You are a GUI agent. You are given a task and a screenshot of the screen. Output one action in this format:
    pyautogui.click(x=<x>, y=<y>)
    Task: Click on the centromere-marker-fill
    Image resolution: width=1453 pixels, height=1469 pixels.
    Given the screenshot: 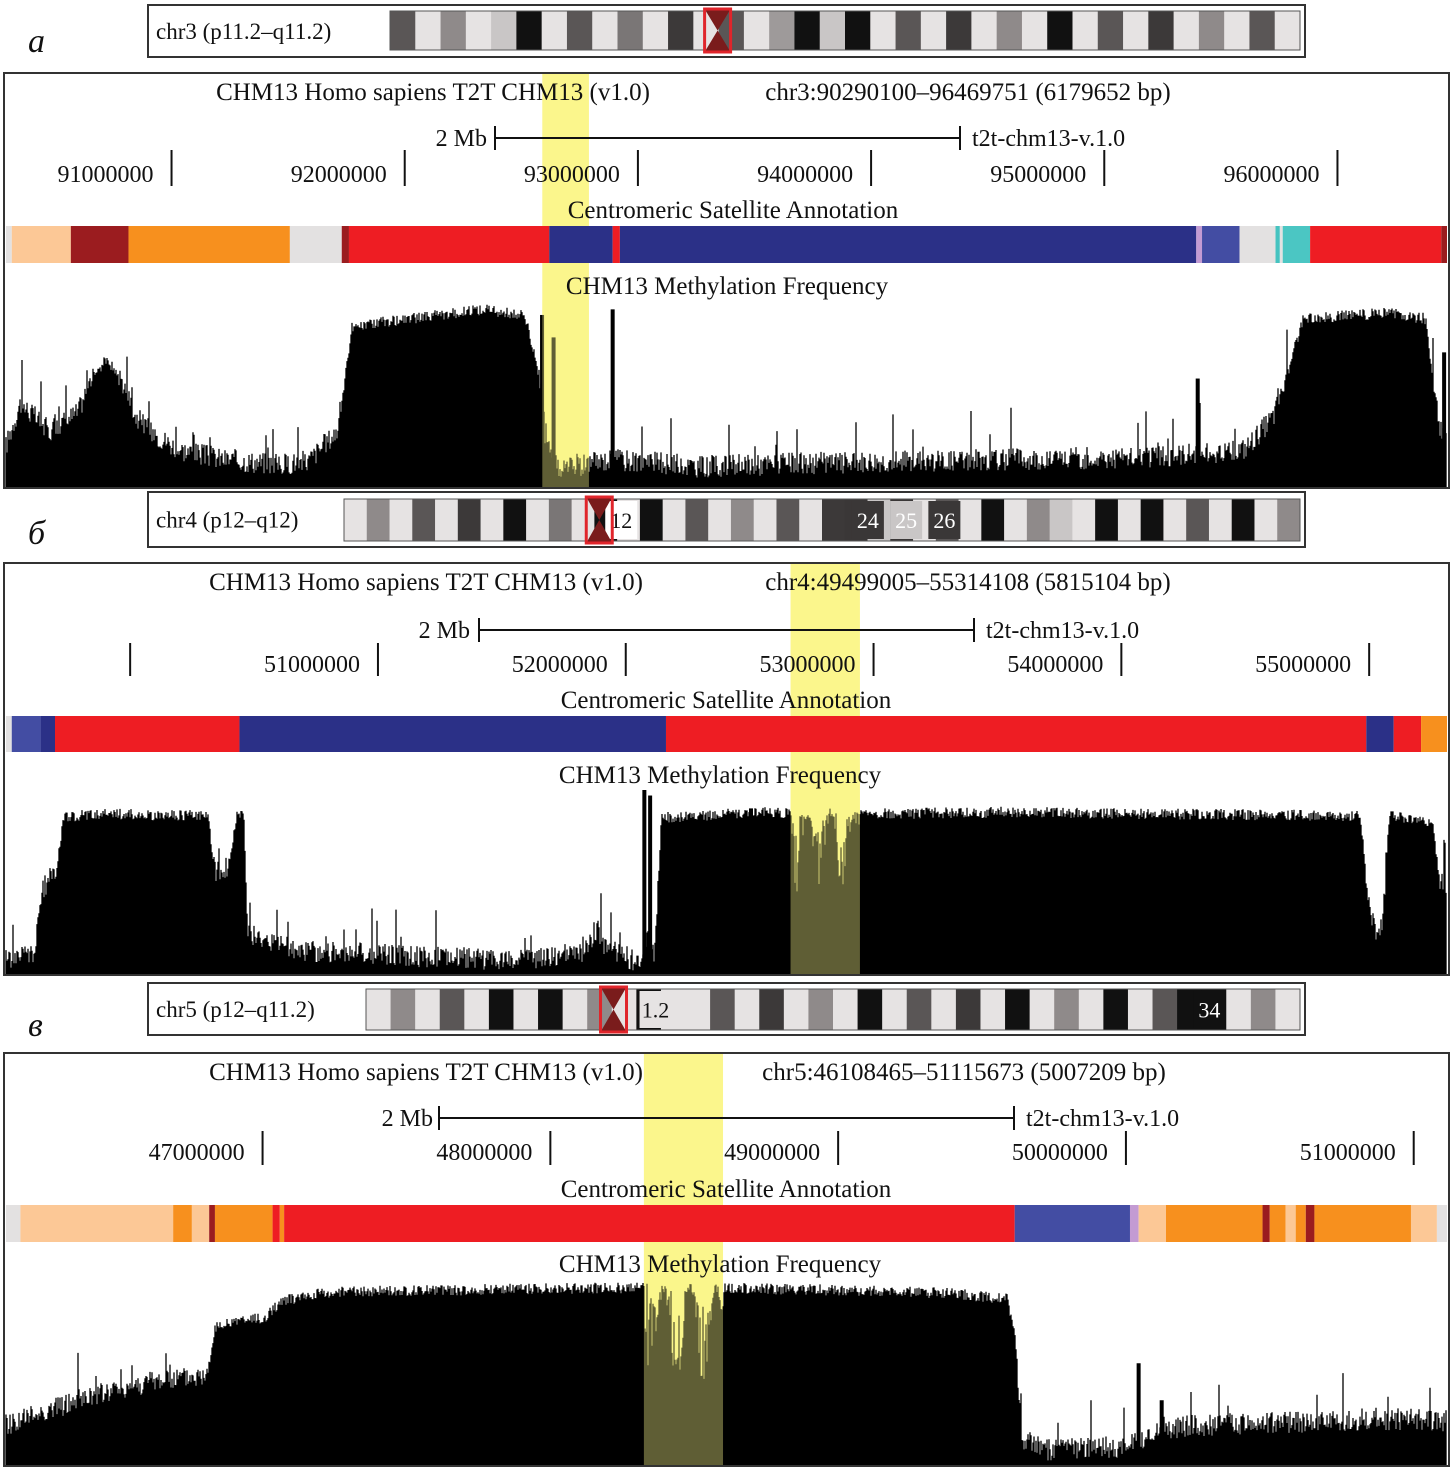 What is the action you would take?
    pyautogui.click(x=599, y=520)
    